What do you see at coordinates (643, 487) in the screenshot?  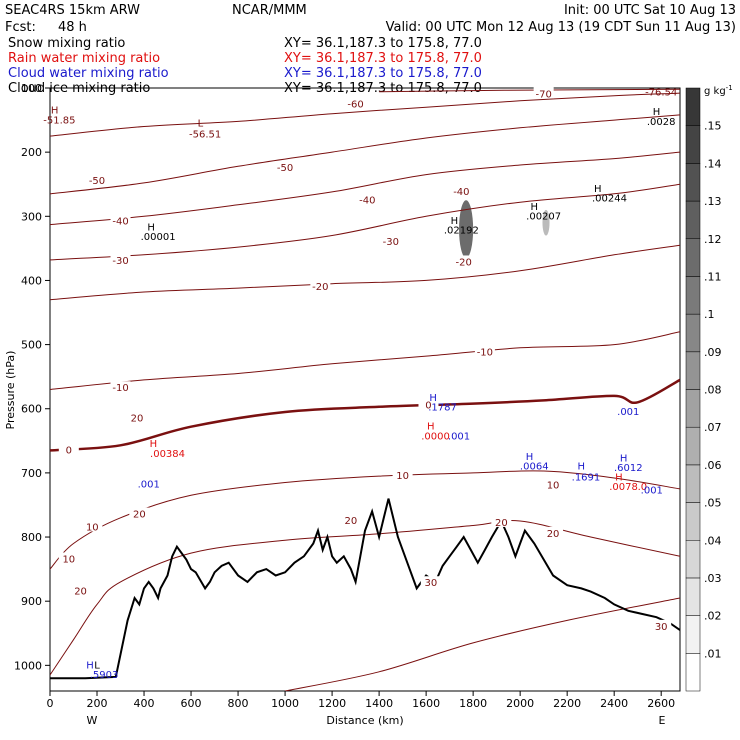 I see `extremum-label: .0` at bounding box center [643, 487].